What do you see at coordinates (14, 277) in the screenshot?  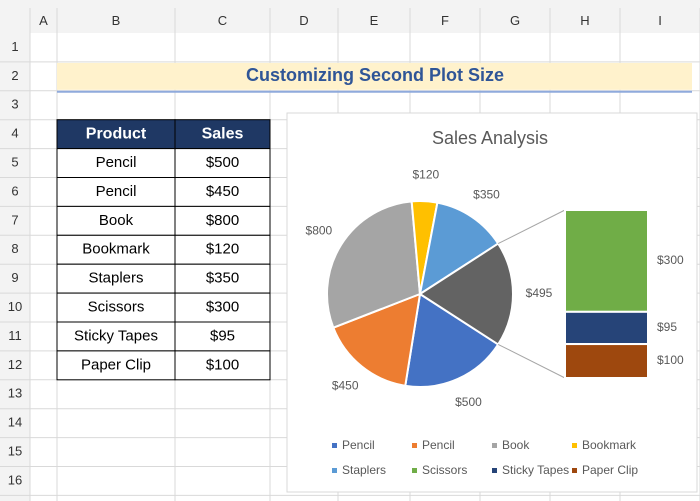 I see `row-header: 9` at bounding box center [14, 277].